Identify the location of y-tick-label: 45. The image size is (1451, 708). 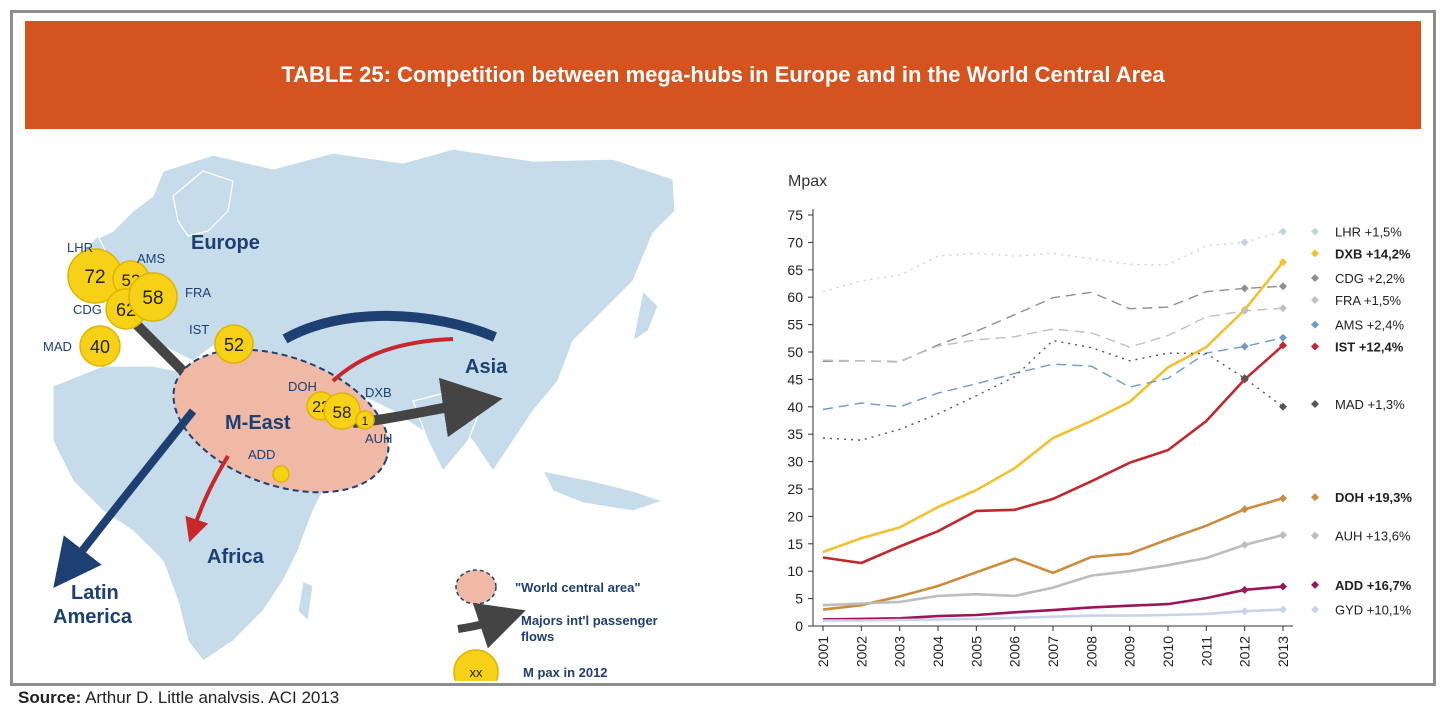
(795, 379).